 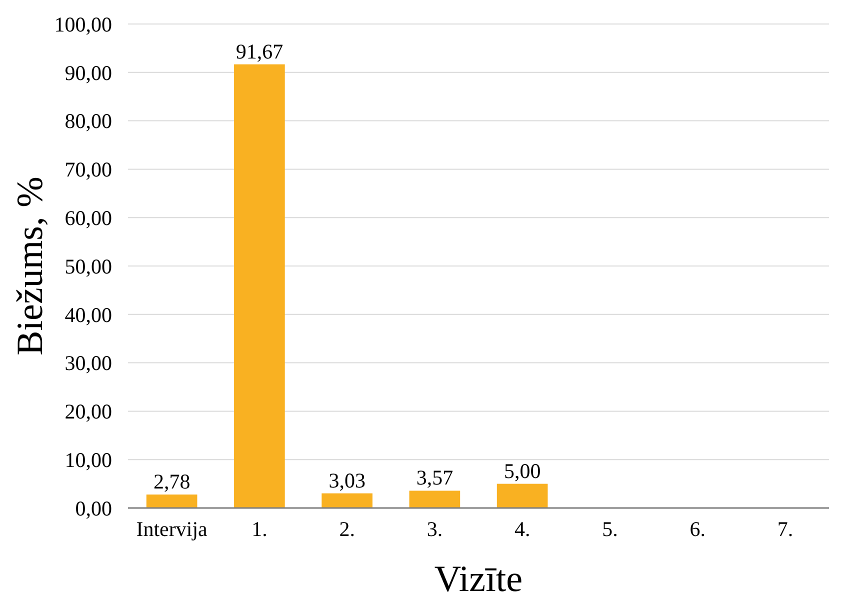 What do you see at coordinates (88, 314) in the screenshot?
I see `y-tick-label: 40,00` at bounding box center [88, 314].